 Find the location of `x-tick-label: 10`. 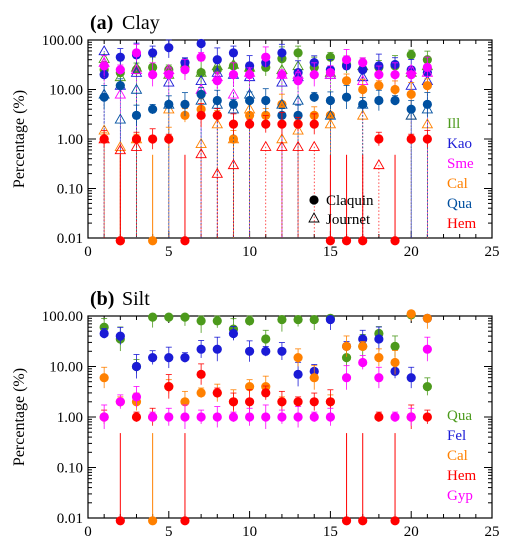

x-tick-label: 10 is located at coordinates (249, 532).